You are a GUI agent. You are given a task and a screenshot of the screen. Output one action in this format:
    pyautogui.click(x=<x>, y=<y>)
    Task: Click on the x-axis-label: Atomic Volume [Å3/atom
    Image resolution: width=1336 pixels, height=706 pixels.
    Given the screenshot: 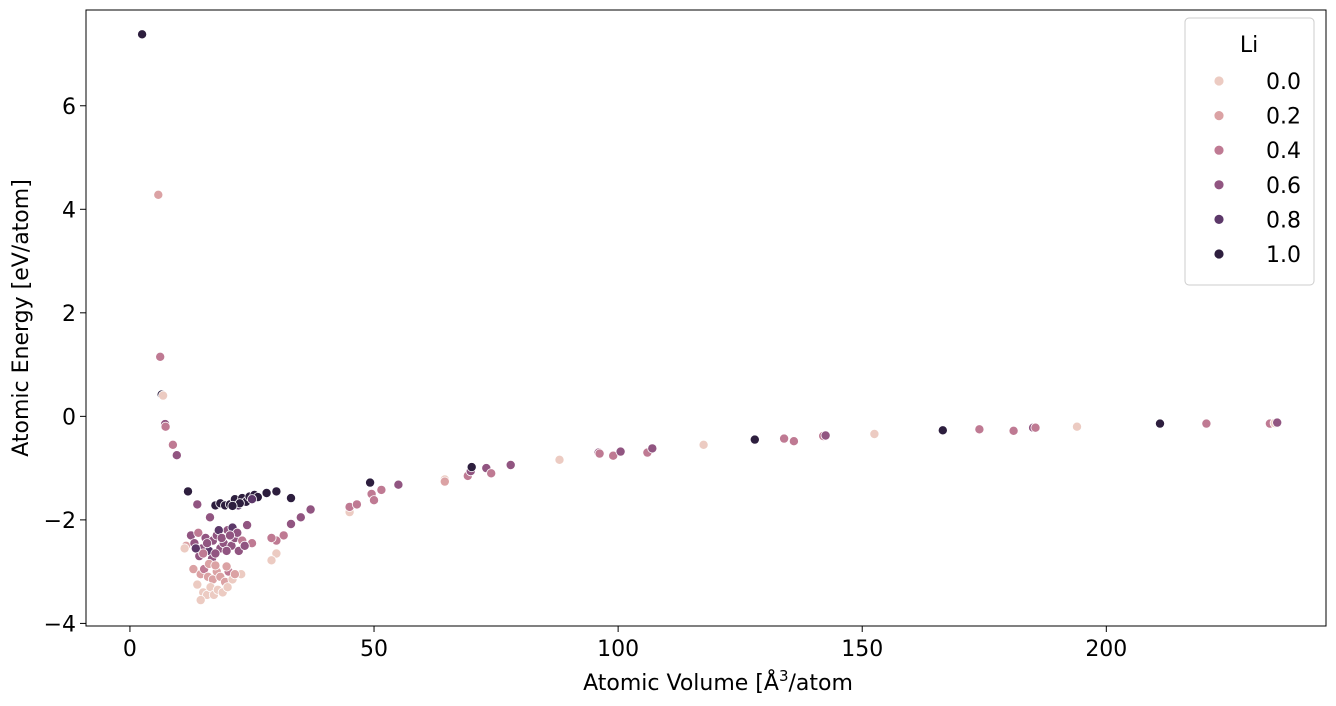 What is the action you would take?
    pyautogui.click(x=718, y=681)
    